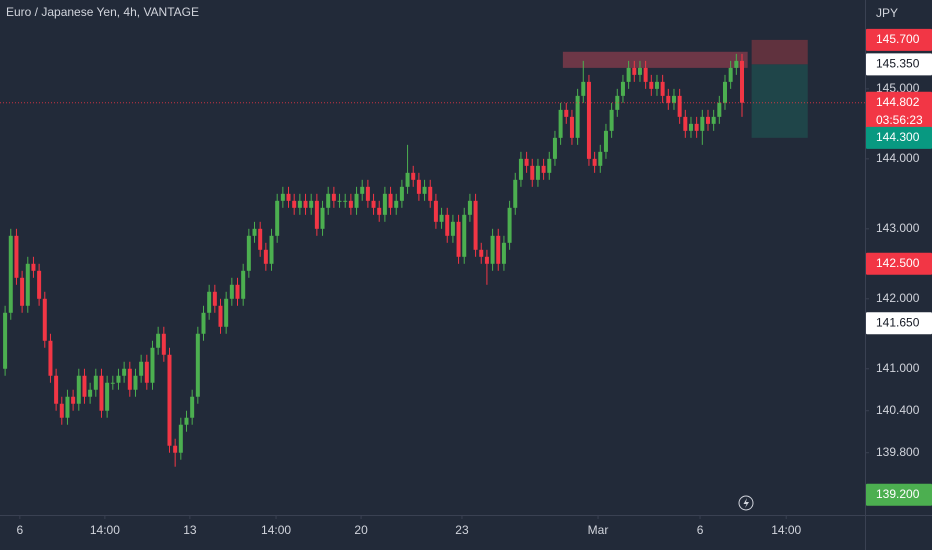 The image size is (932, 550). Describe the element at coordinates (898, 298) in the screenshot. I see `y-tick-label: 142.000` at that location.